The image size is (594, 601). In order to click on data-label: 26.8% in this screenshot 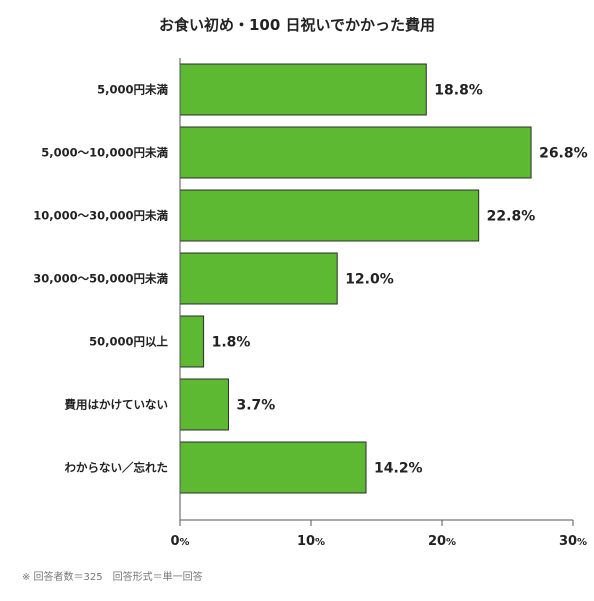, I will do `click(563, 154)`.